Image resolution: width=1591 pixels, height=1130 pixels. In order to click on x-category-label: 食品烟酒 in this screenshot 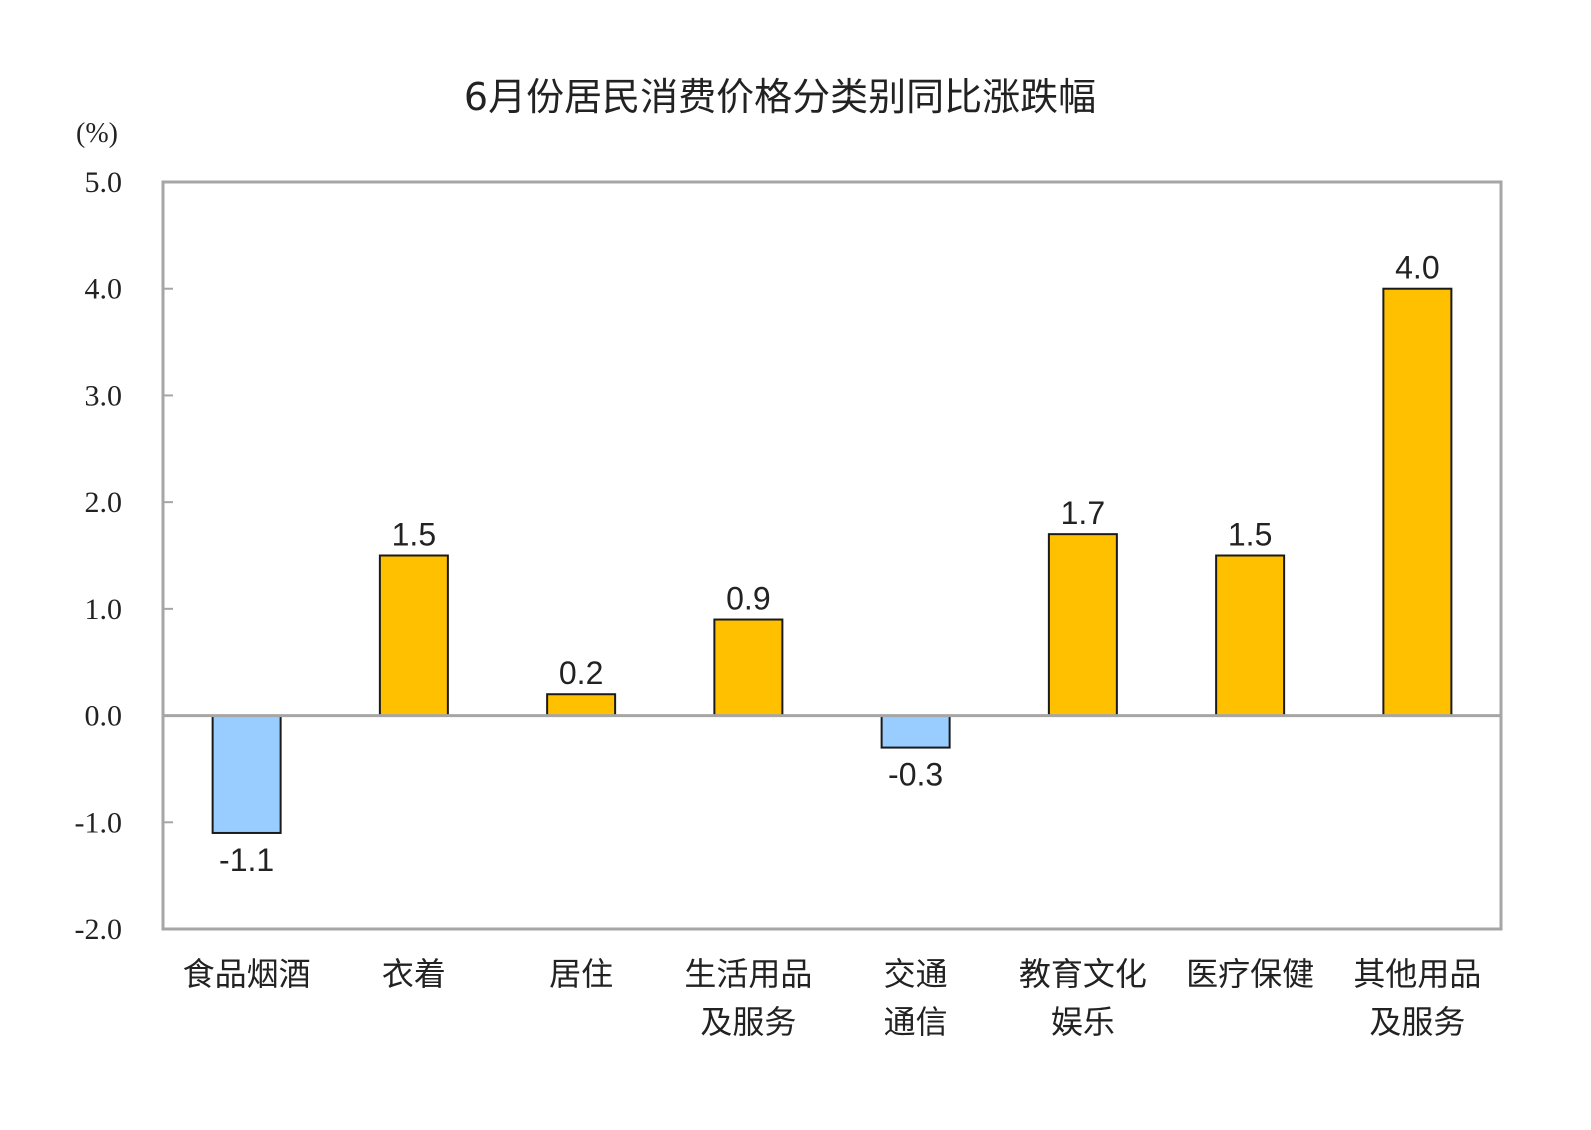, I will do `click(247, 974)`.